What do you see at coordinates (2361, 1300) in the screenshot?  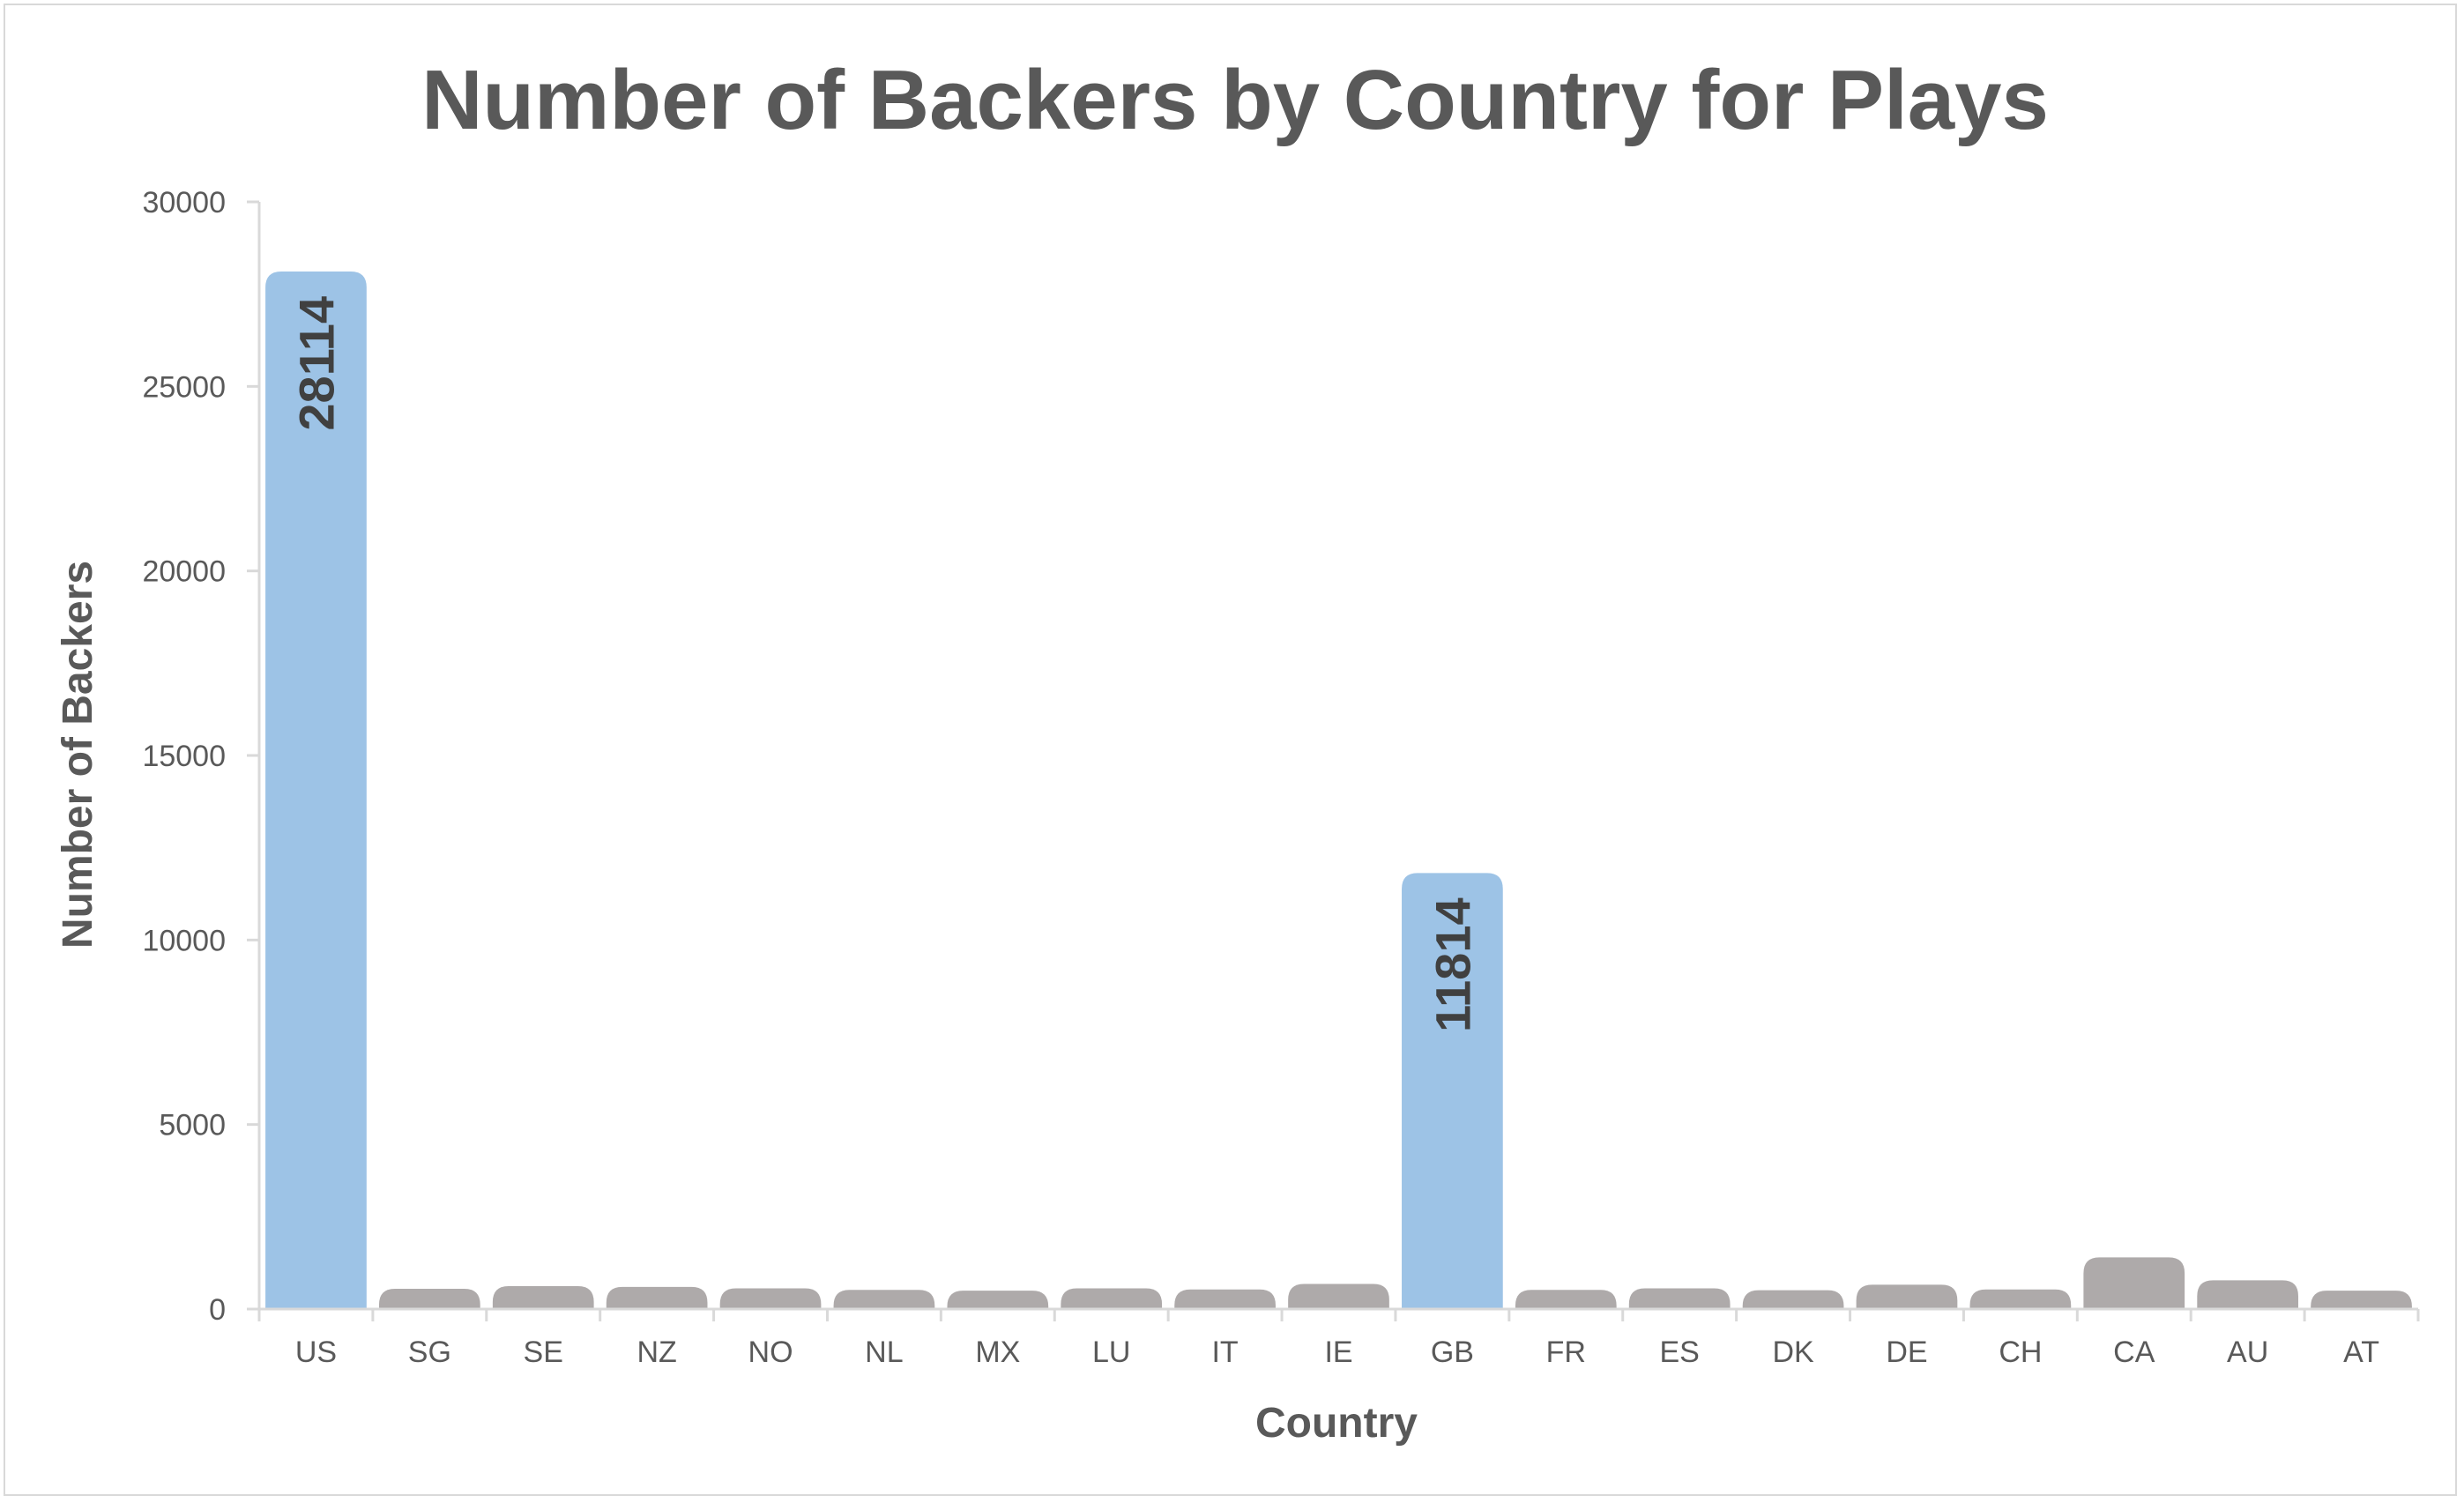 I see `bar-at` at bounding box center [2361, 1300].